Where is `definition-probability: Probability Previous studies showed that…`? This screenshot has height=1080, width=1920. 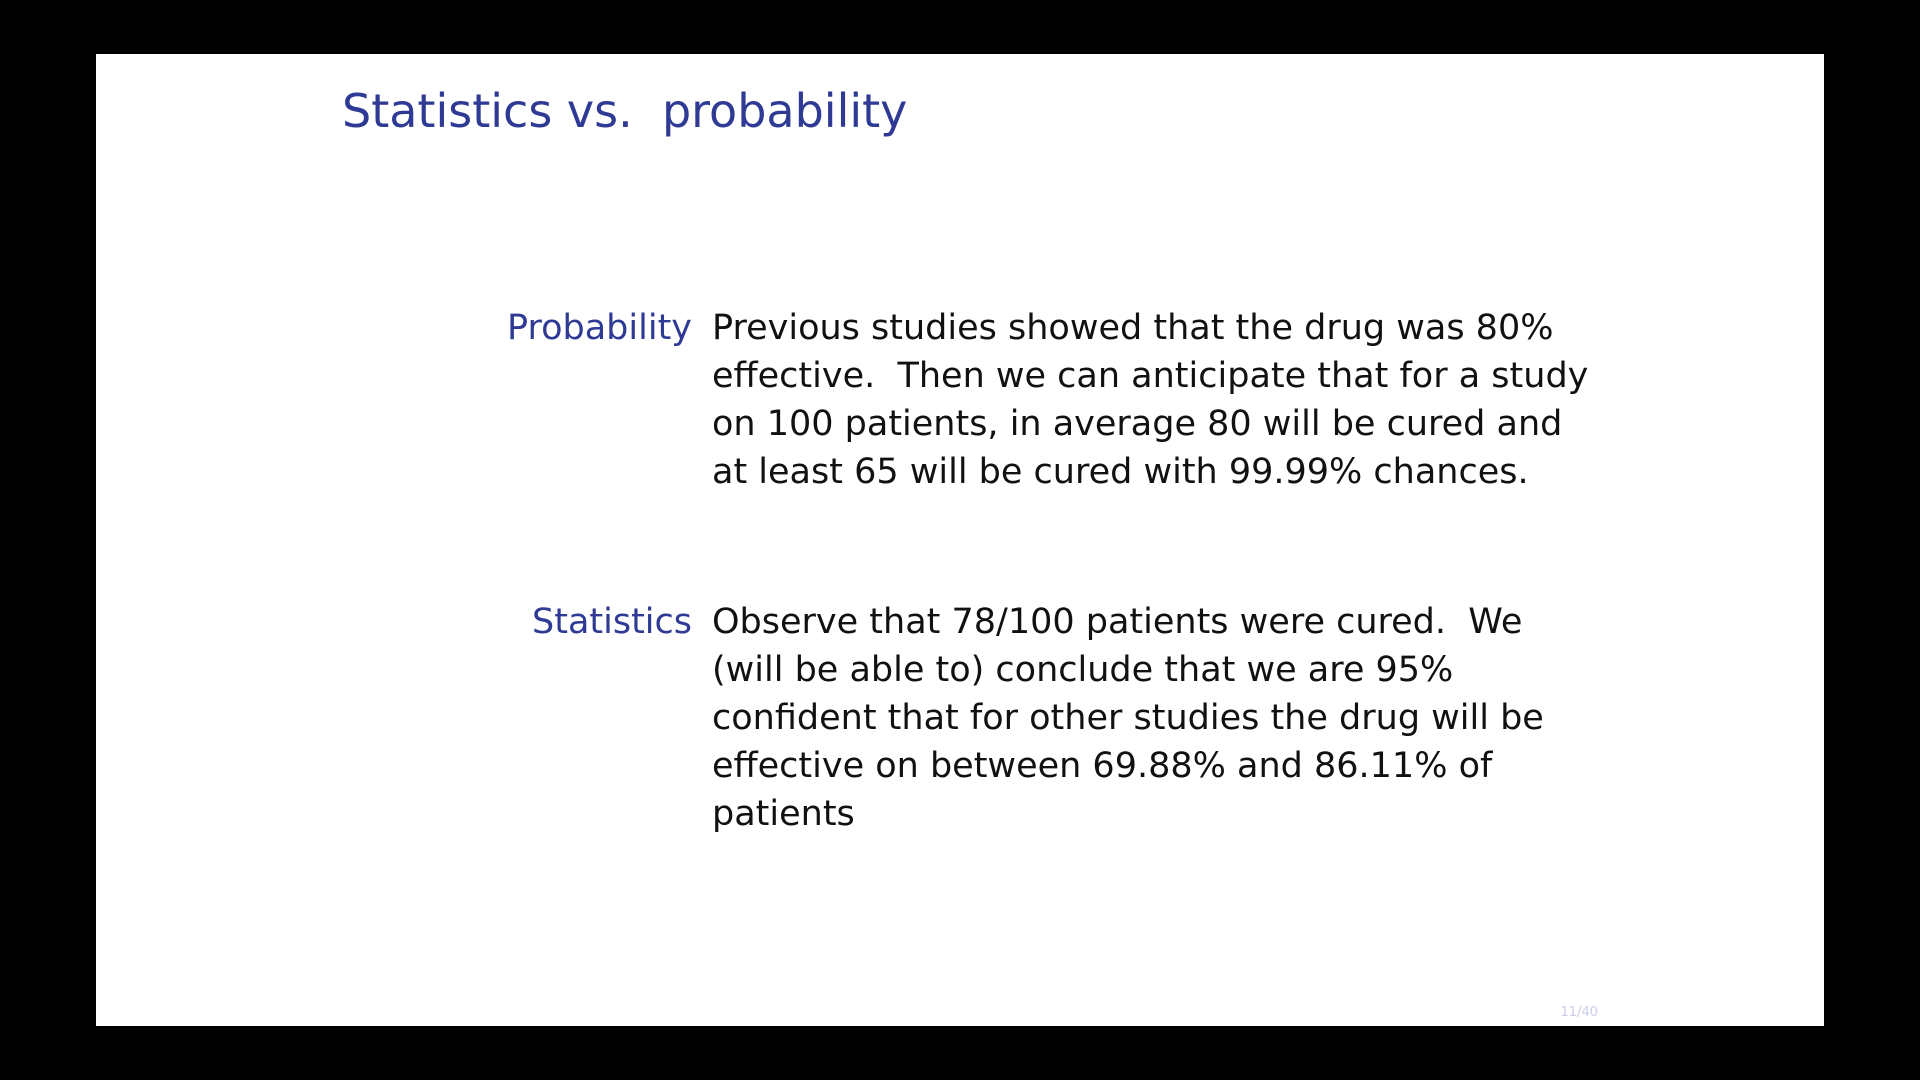 definition-probability: Probability Previous studies showed that… is located at coordinates (976, 400).